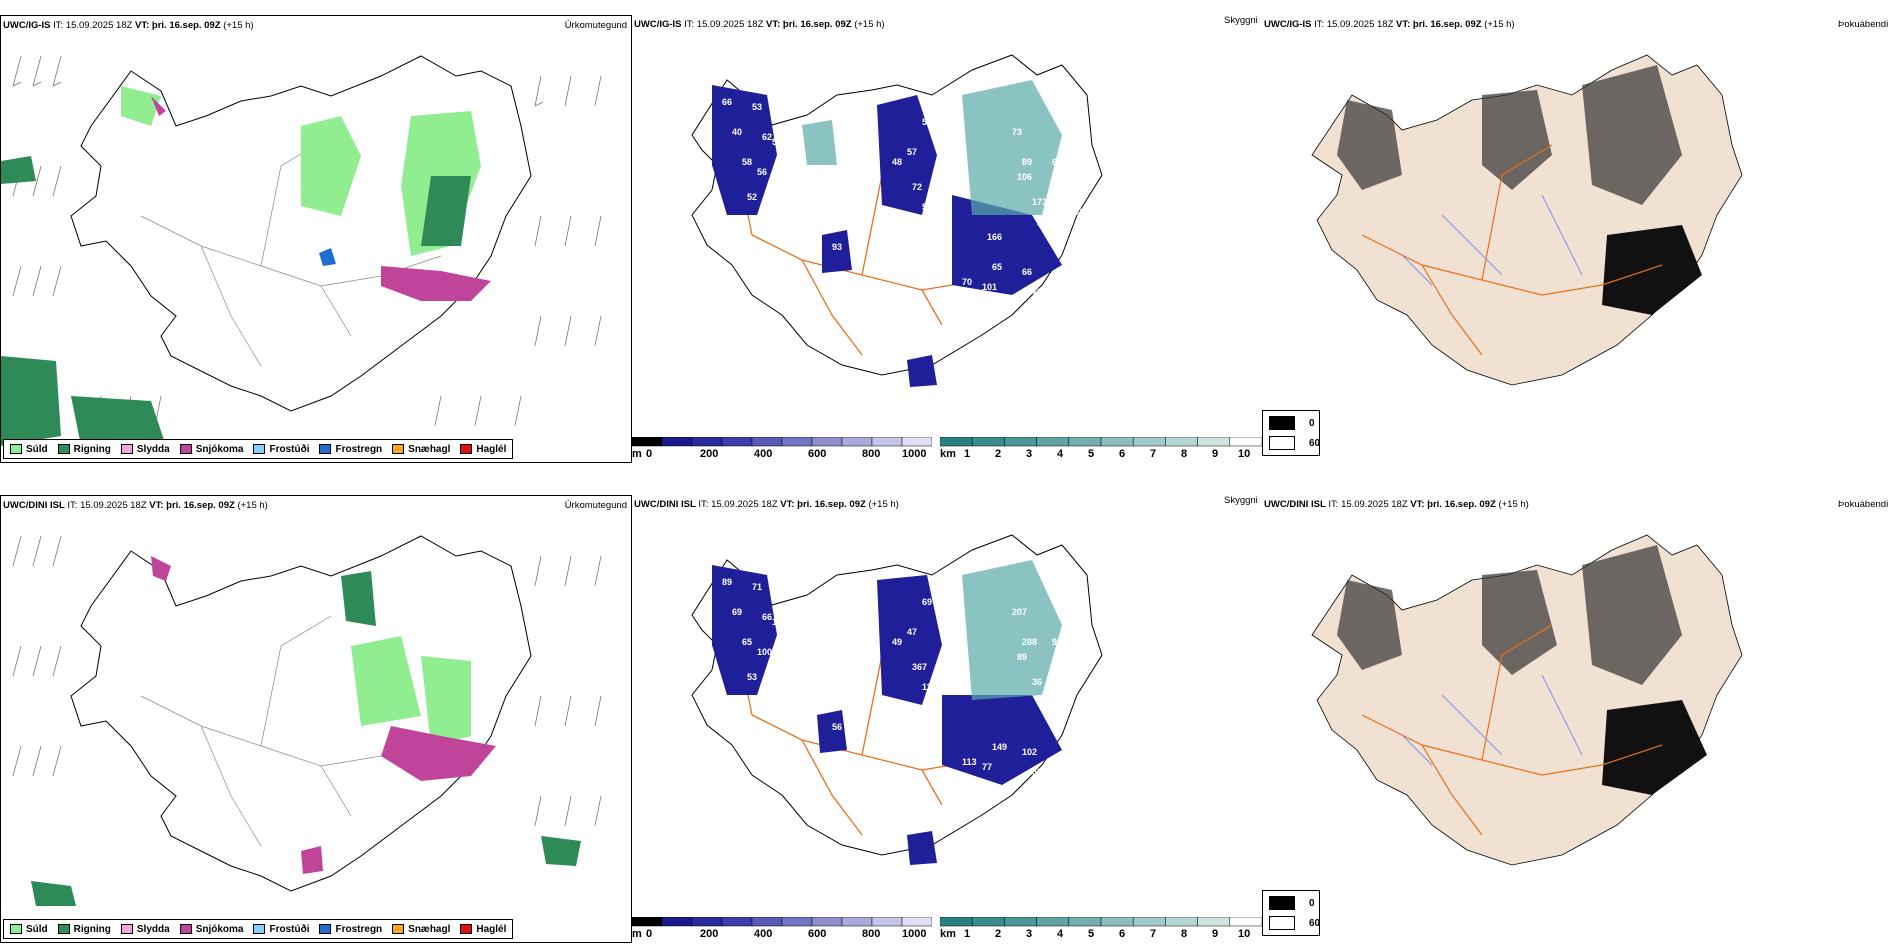  Describe the element at coordinates (1022, 657) in the screenshot. I see `cloud-base-label: 89` at that location.